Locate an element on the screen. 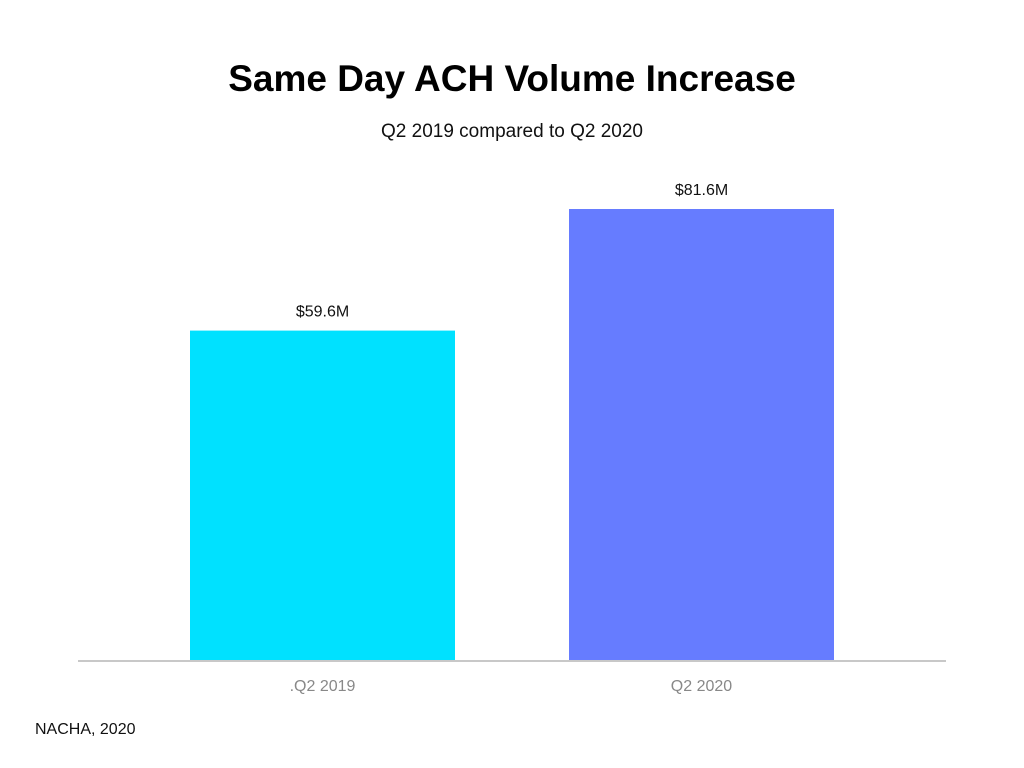 This screenshot has width=1024, height=768. data-label: $81.6M is located at coordinates (701, 190).